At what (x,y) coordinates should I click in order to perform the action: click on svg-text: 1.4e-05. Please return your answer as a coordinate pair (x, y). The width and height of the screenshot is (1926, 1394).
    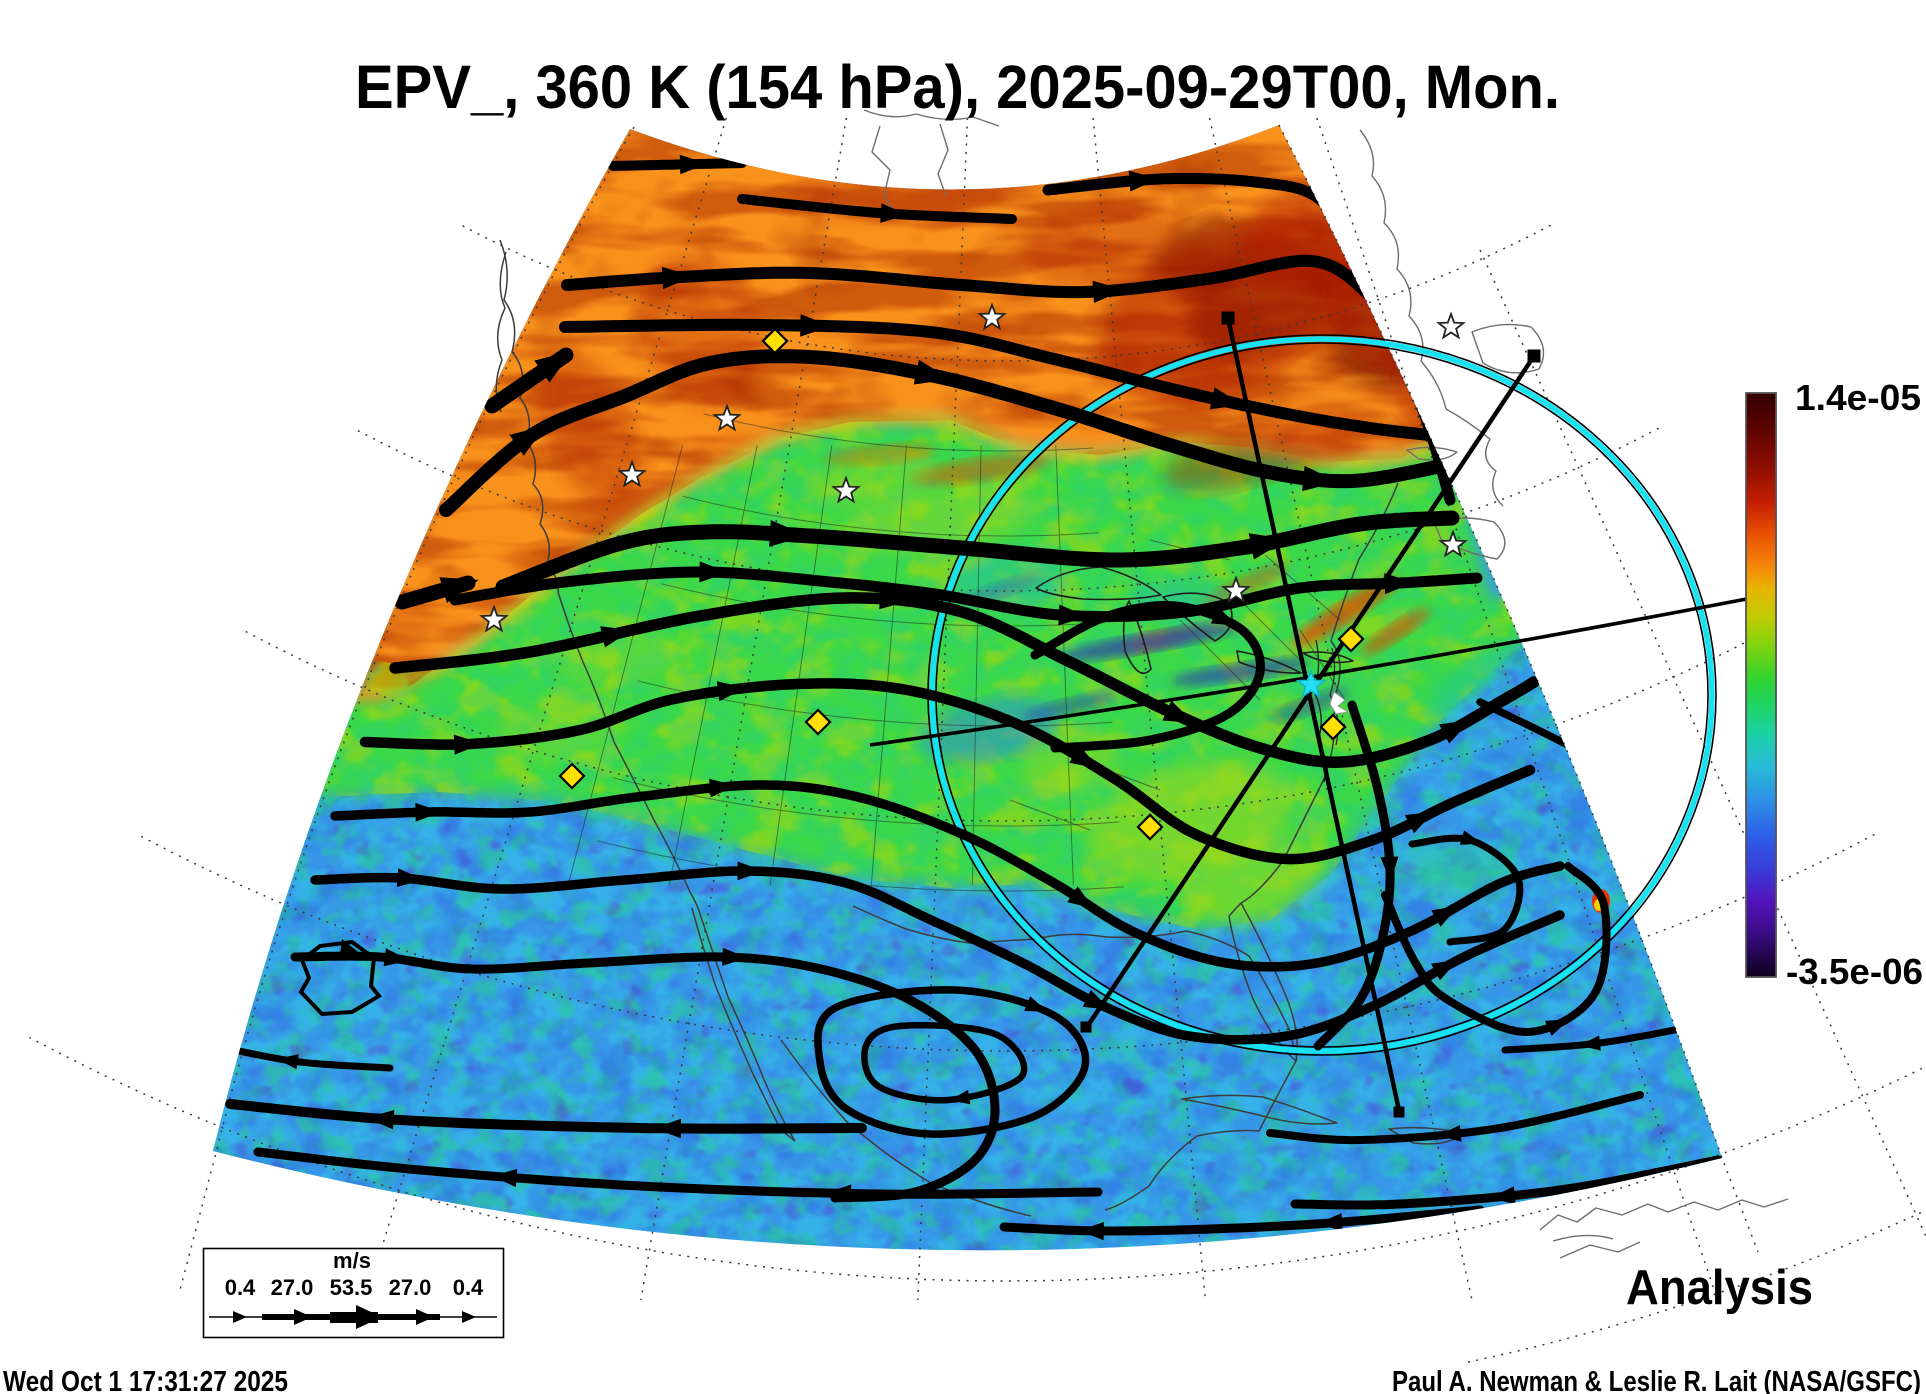
    Looking at the image, I should click on (1858, 397).